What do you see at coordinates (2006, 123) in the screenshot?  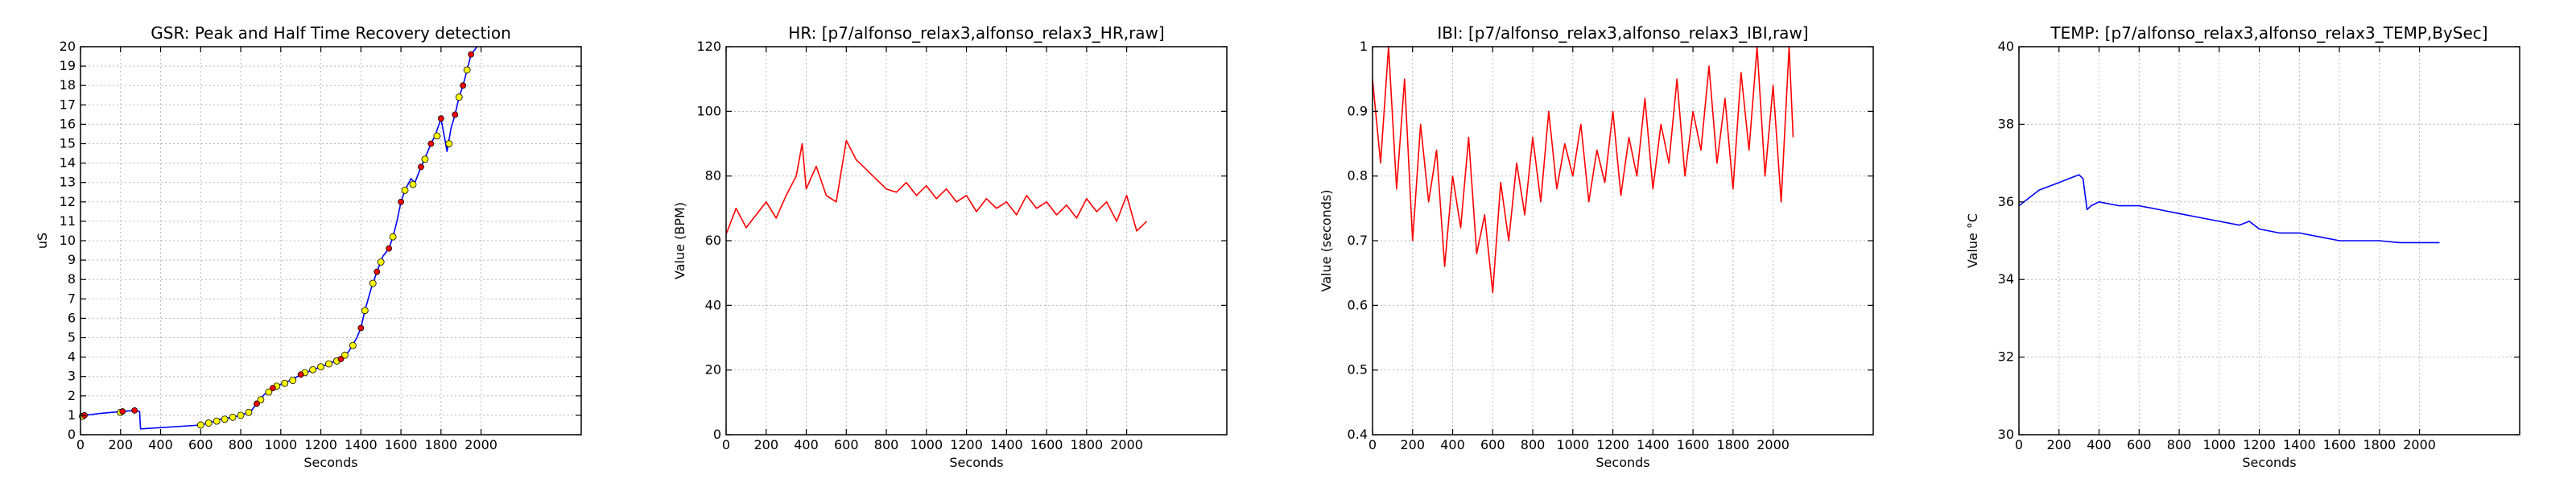 I see `y-tick-label: 38` at bounding box center [2006, 123].